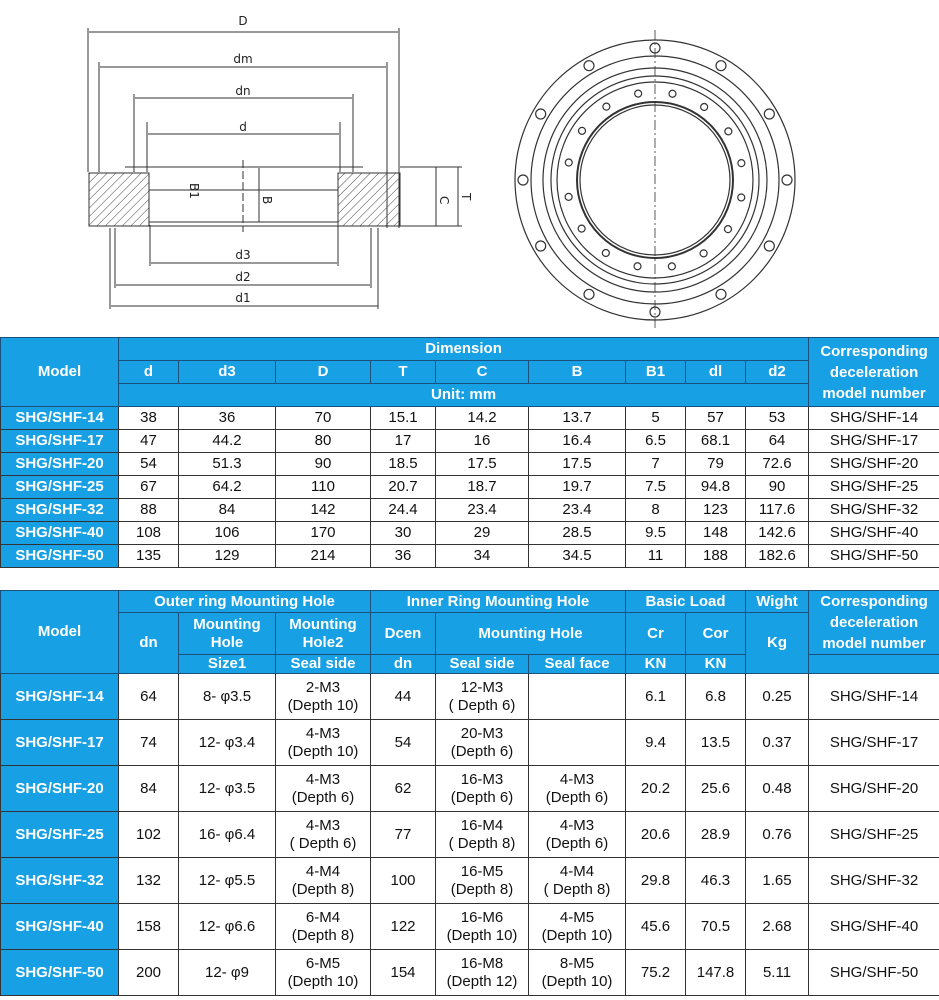  I want to click on column-header-d3: d3, so click(227, 372).